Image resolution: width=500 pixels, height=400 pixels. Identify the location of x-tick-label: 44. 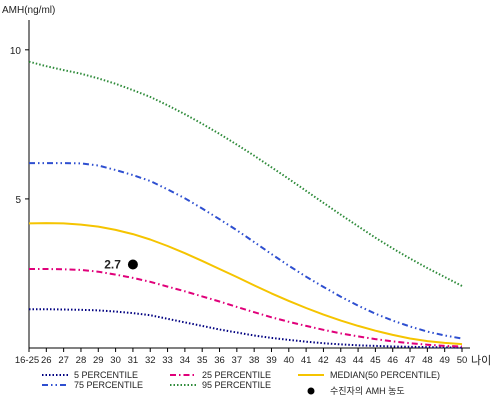
(358, 360).